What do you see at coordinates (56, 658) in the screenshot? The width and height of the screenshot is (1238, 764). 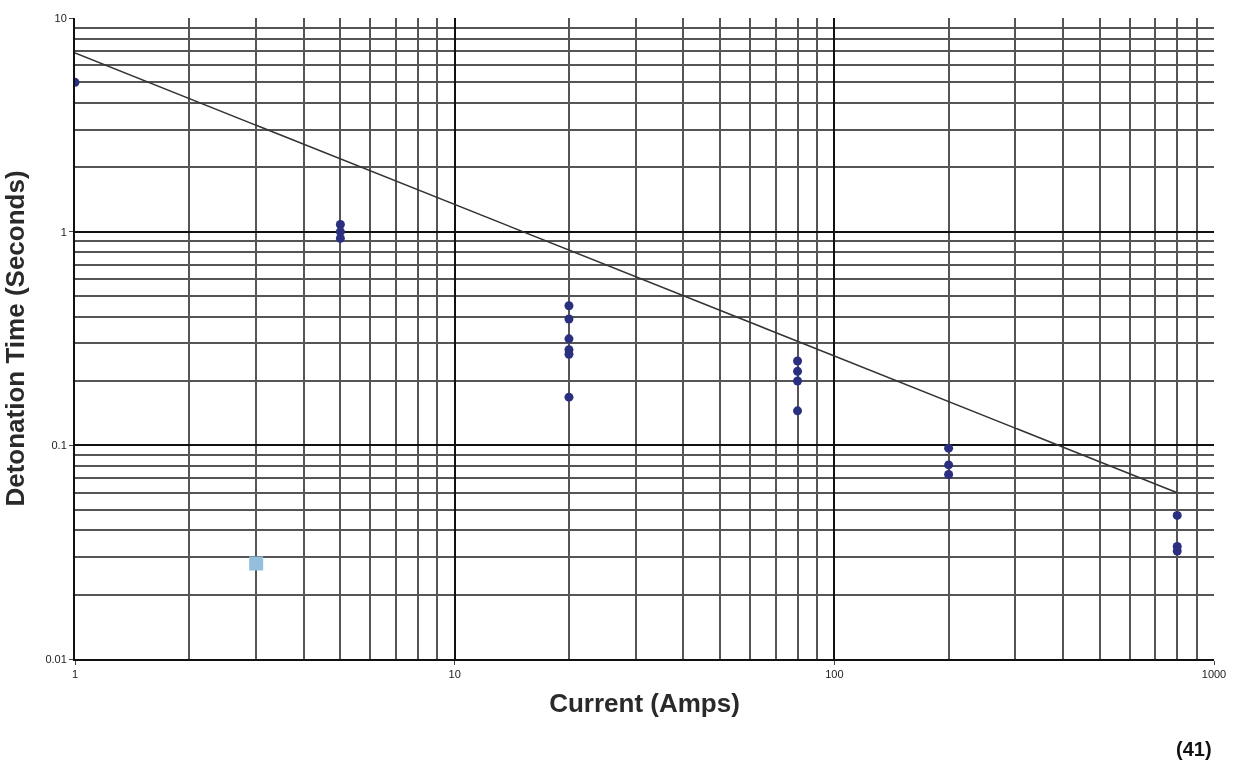 I see `y-tick-label: 0.01` at bounding box center [56, 658].